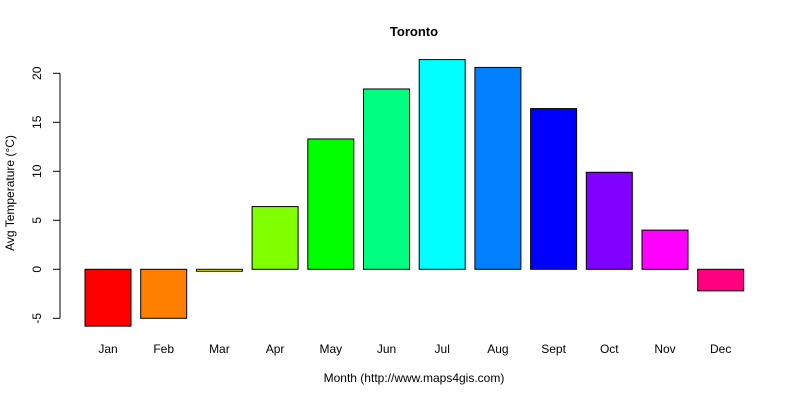  Describe the element at coordinates (386, 349) in the screenshot. I see `x-tick-label: Jun` at that location.